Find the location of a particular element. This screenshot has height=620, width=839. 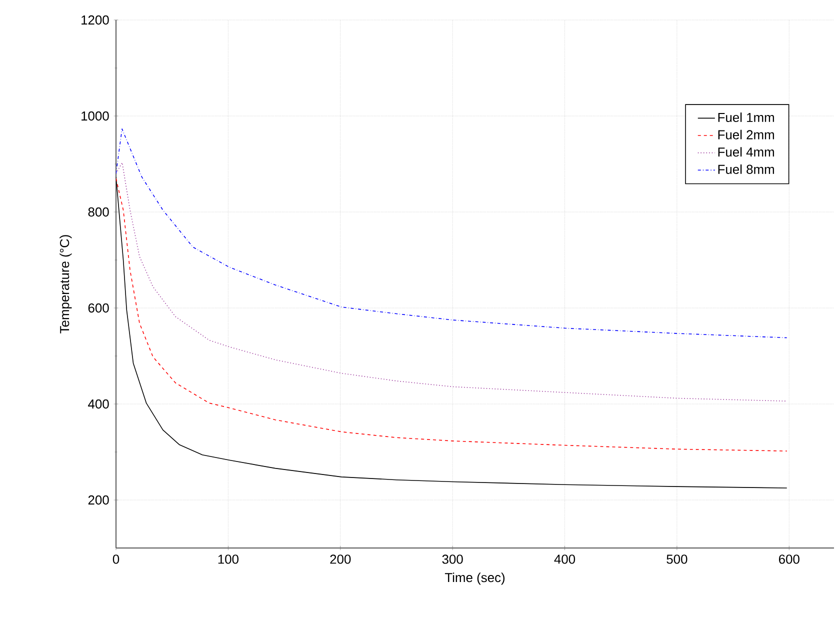

y-tick-label: 200 is located at coordinates (98, 500).